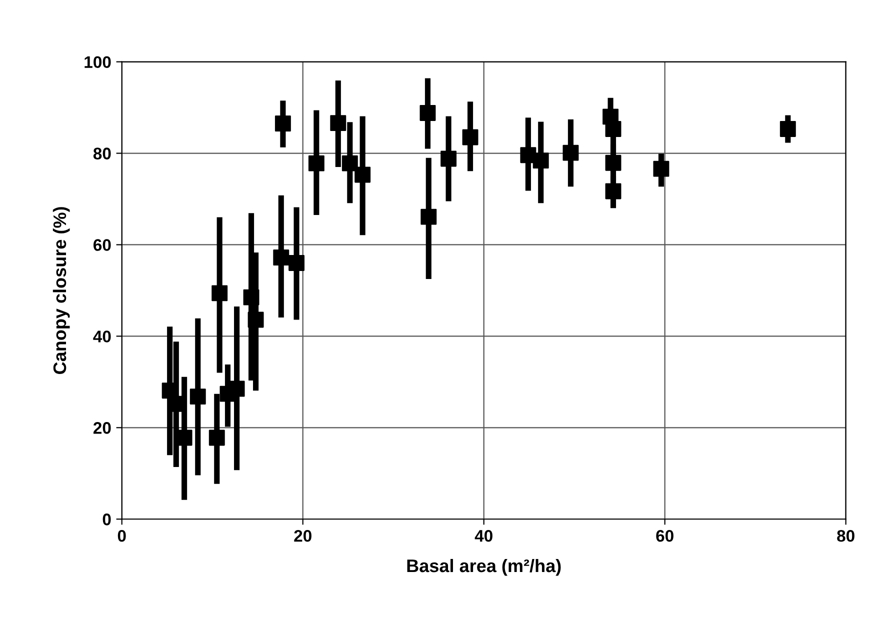  I want to click on x-tick-label: 20, so click(303, 536).